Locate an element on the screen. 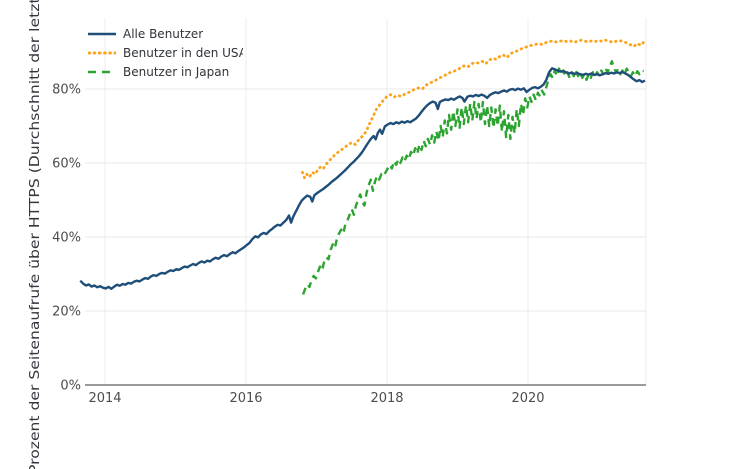  y-tick-label: 20% is located at coordinates (66, 312).